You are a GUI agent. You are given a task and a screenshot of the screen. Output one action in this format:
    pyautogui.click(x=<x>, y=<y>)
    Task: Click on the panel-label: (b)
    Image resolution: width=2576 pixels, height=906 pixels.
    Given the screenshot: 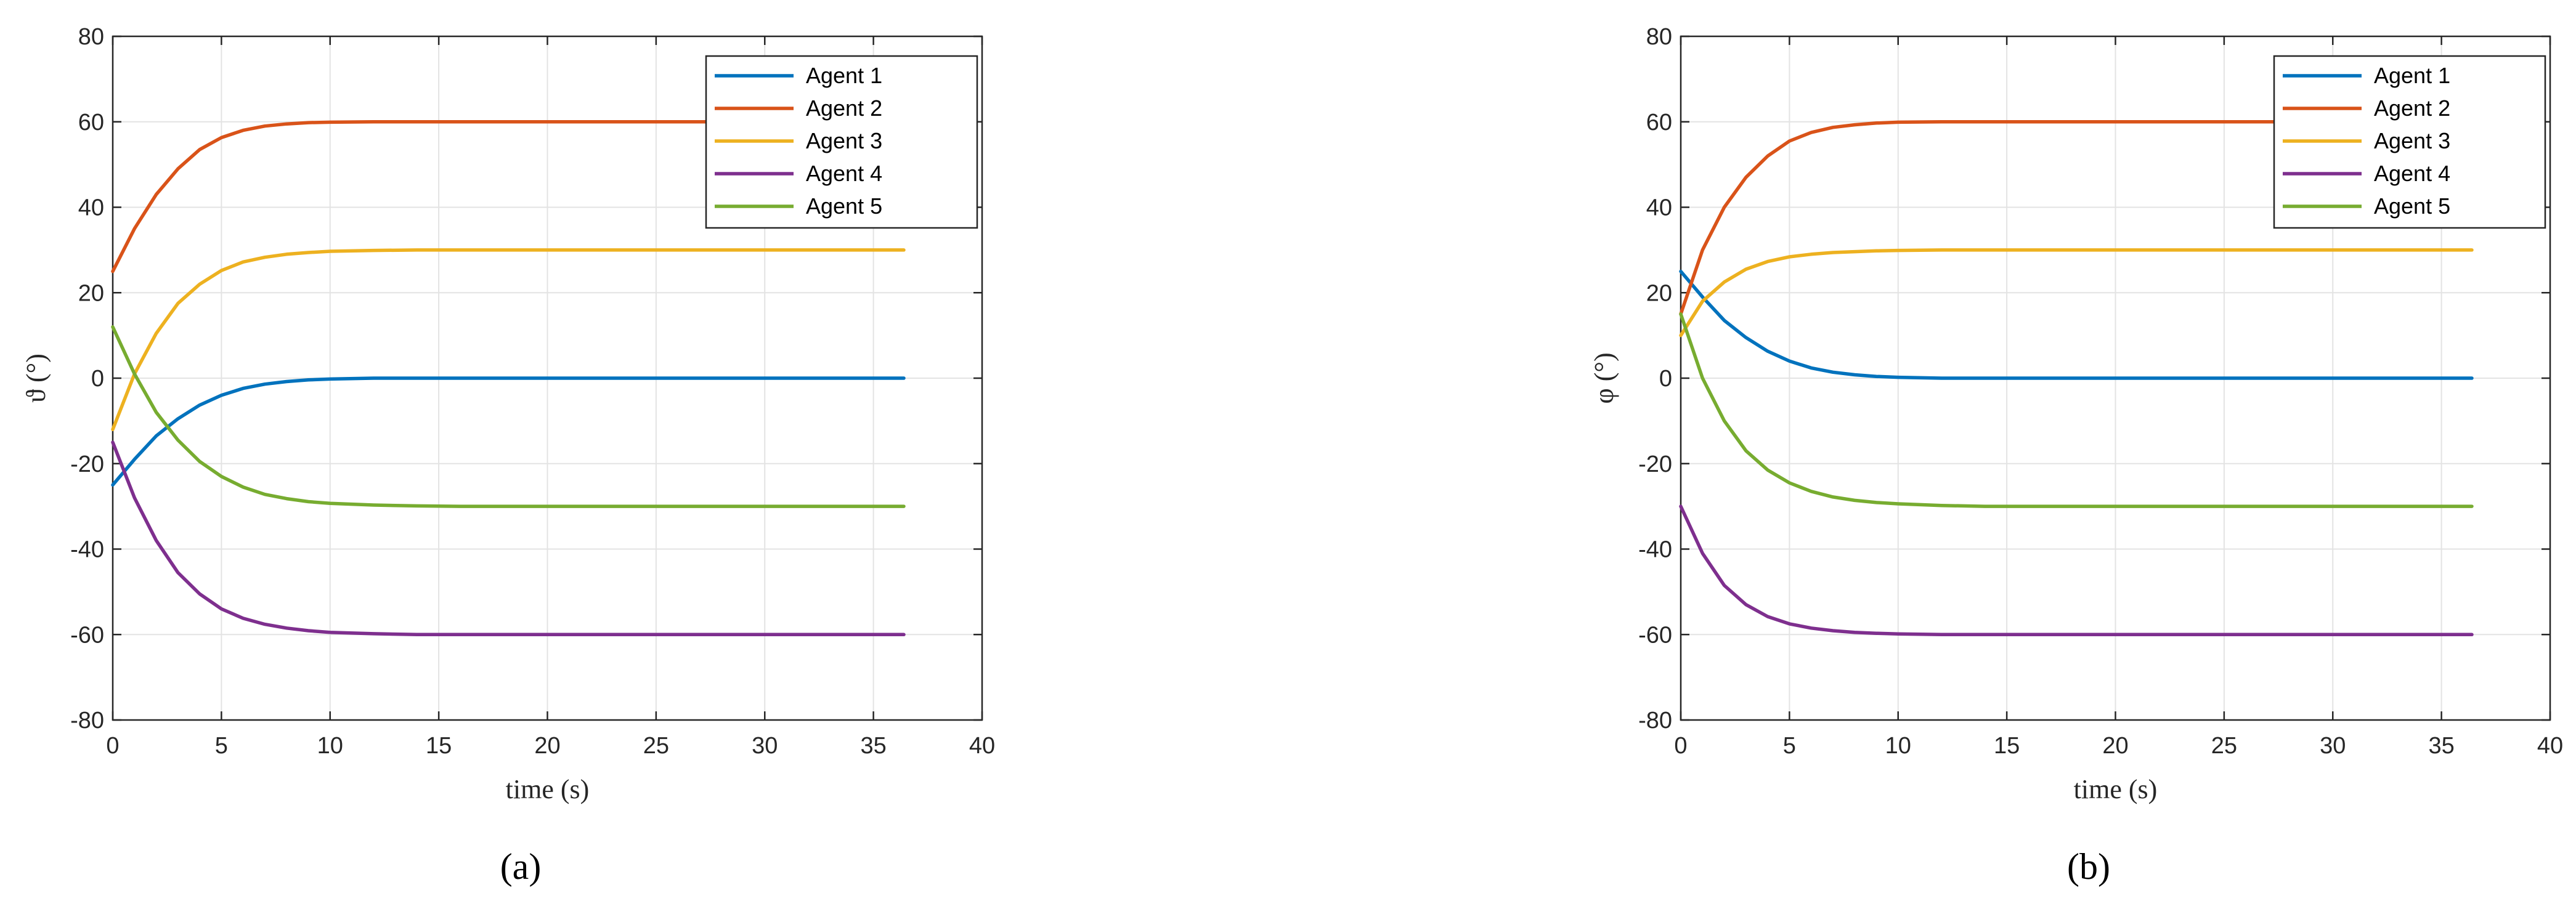 What is the action you would take?
    pyautogui.click(x=2088, y=866)
    